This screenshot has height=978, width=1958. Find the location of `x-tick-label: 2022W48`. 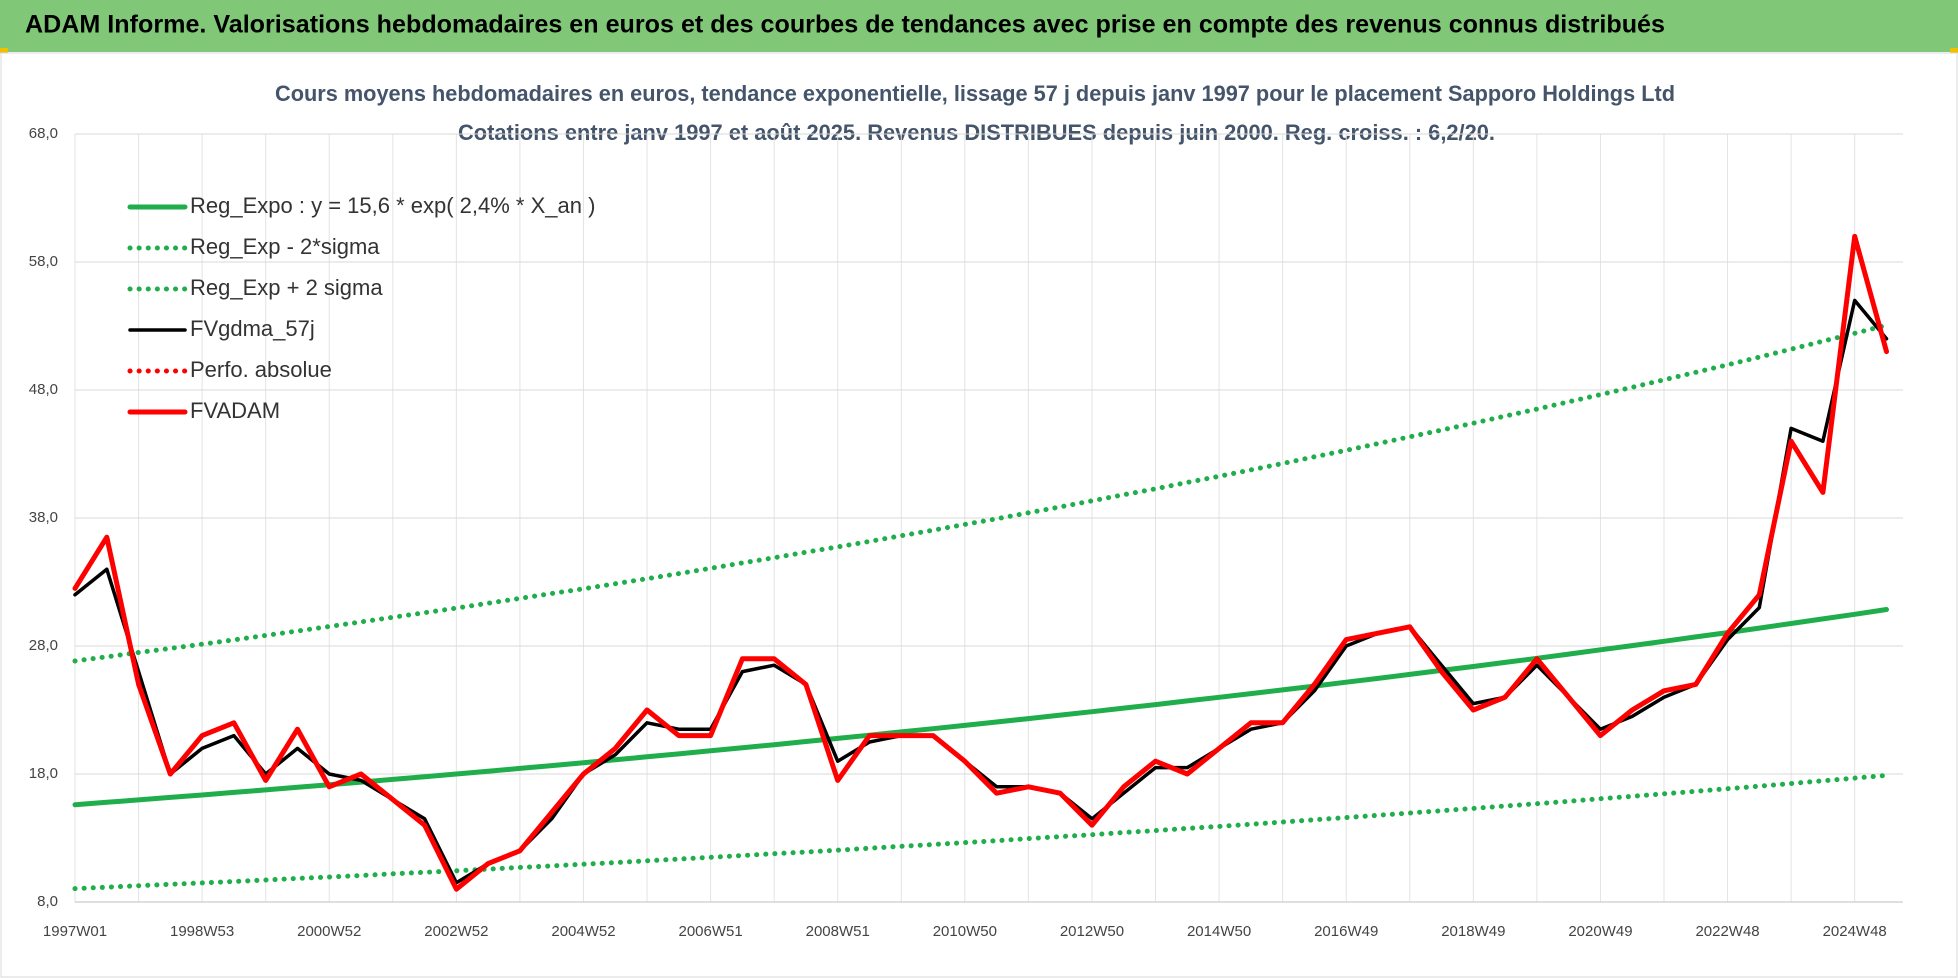

x-tick-label: 2022W48 is located at coordinates (1727, 931).